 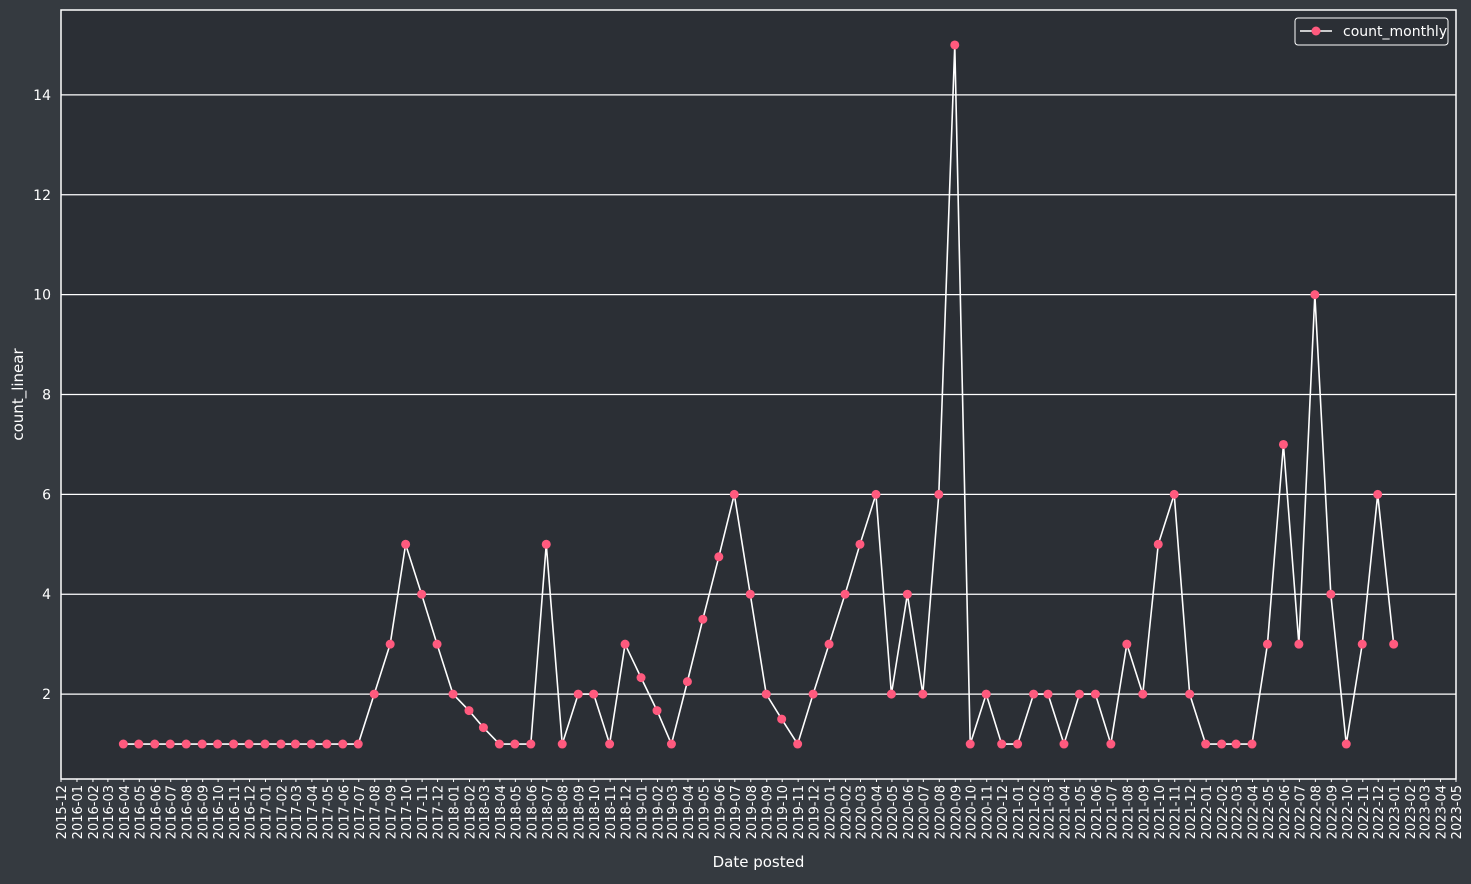 I want to click on x-tick-label: 2019-12, so click(x=815, y=812).